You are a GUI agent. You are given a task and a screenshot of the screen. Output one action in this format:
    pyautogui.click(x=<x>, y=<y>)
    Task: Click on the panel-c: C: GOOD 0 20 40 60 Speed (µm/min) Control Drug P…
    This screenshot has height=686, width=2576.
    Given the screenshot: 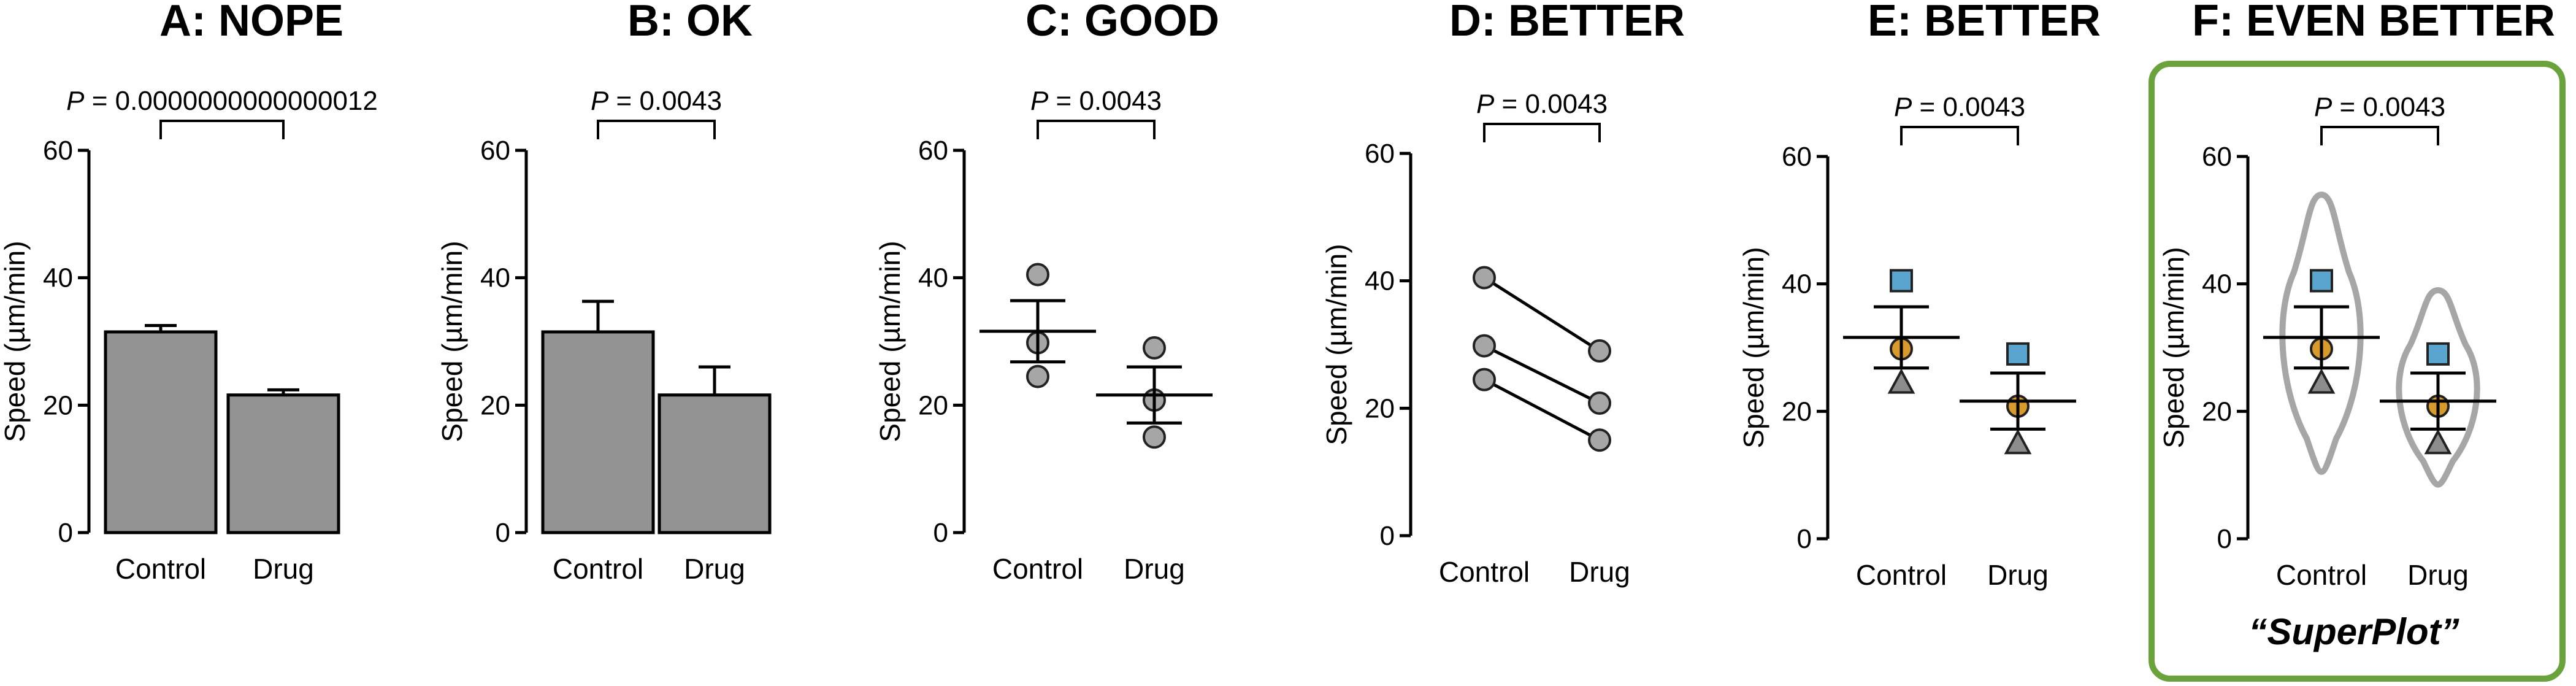 What is the action you would take?
    pyautogui.click(x=1046, y=292)
    